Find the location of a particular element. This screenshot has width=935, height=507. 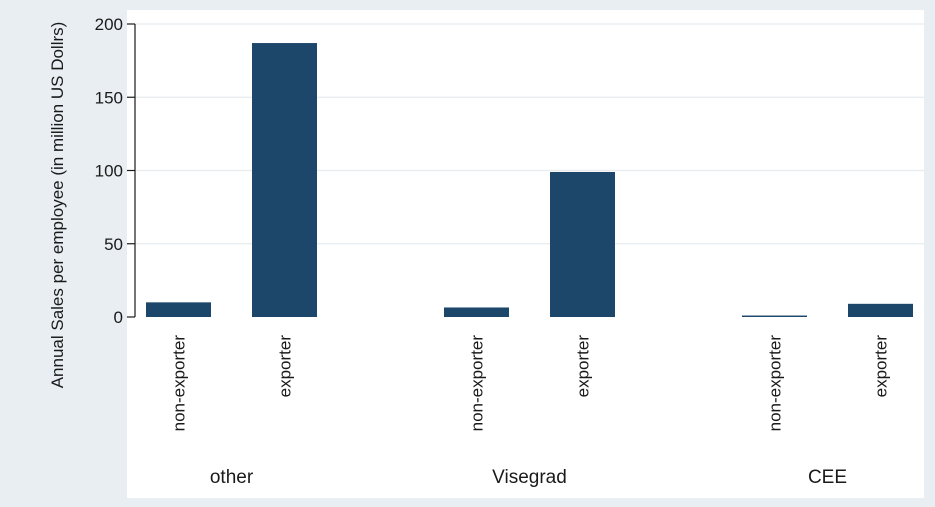

y-tick-label-0: 0 is located at coordinates (118, 317).